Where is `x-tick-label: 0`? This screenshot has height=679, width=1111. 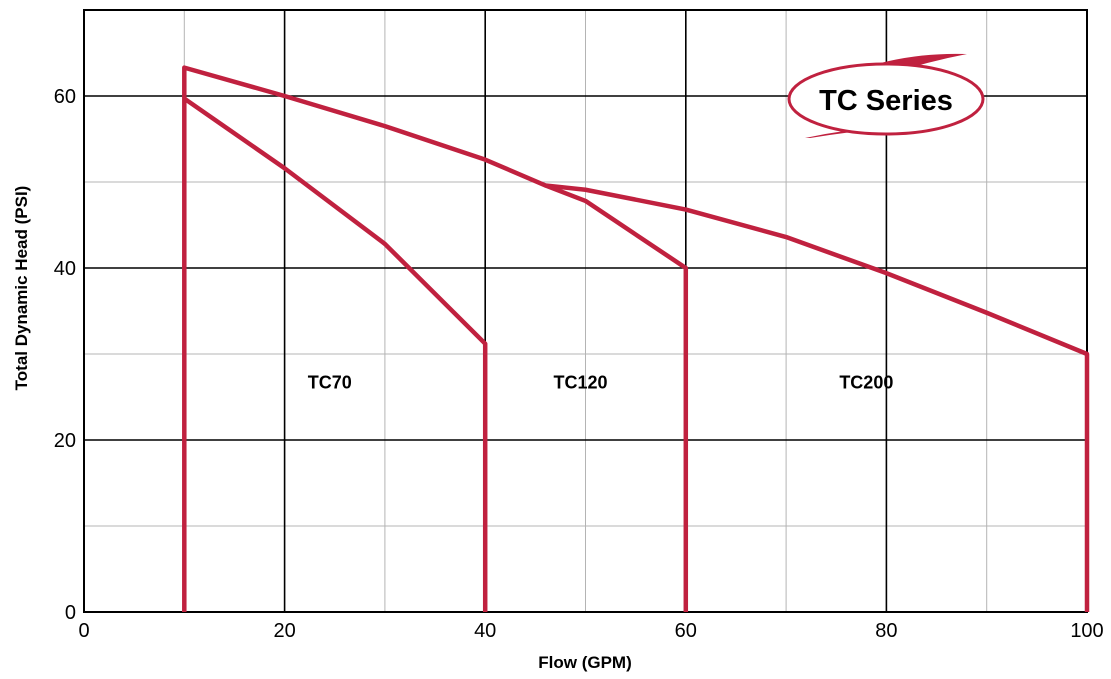 x-tick-label: 0 is located at coordinates (83, 631).